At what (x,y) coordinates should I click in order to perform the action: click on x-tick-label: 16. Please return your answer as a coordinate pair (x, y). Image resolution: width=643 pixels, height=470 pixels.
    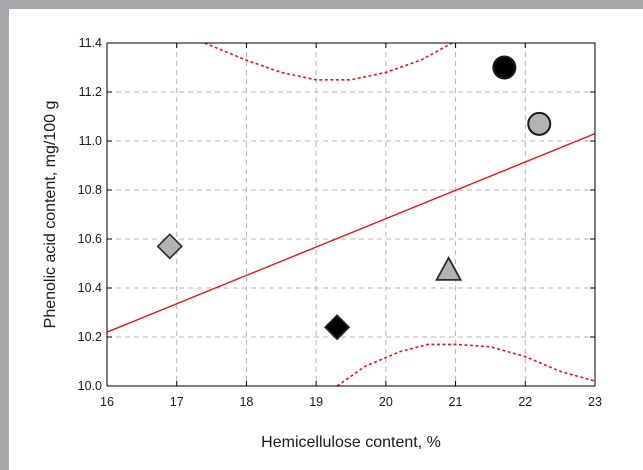
    Looking at the image, I should click on (107, 402).